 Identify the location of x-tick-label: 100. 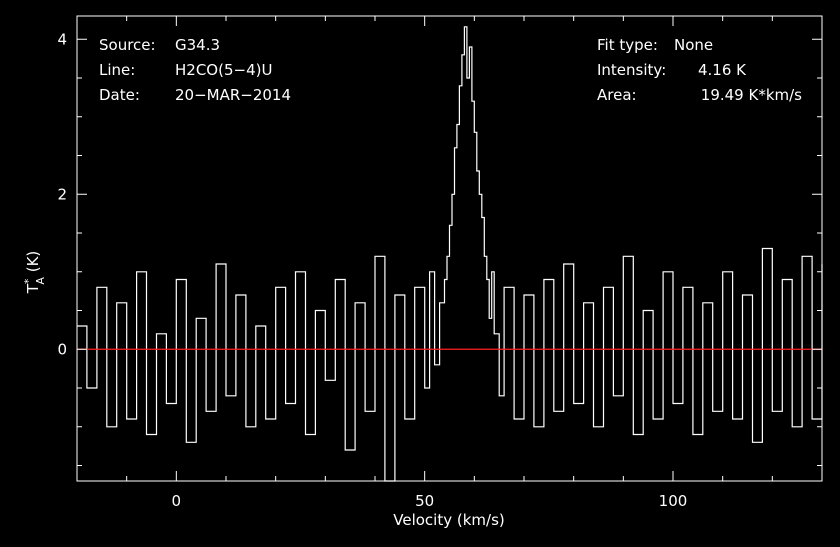
(673, 501).